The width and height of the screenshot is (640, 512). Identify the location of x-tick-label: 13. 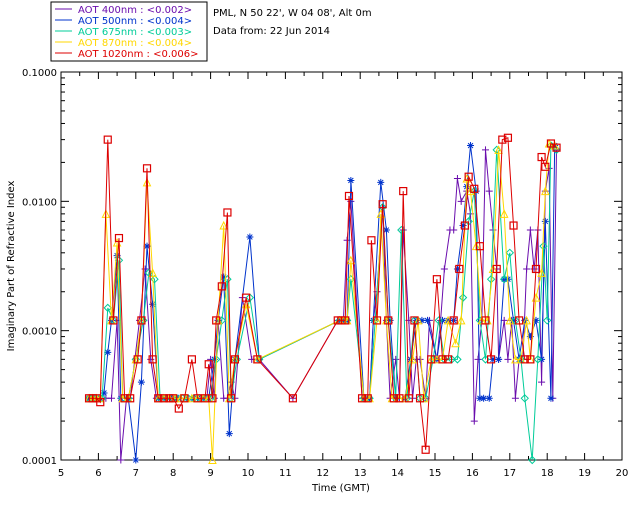
(360, 473).